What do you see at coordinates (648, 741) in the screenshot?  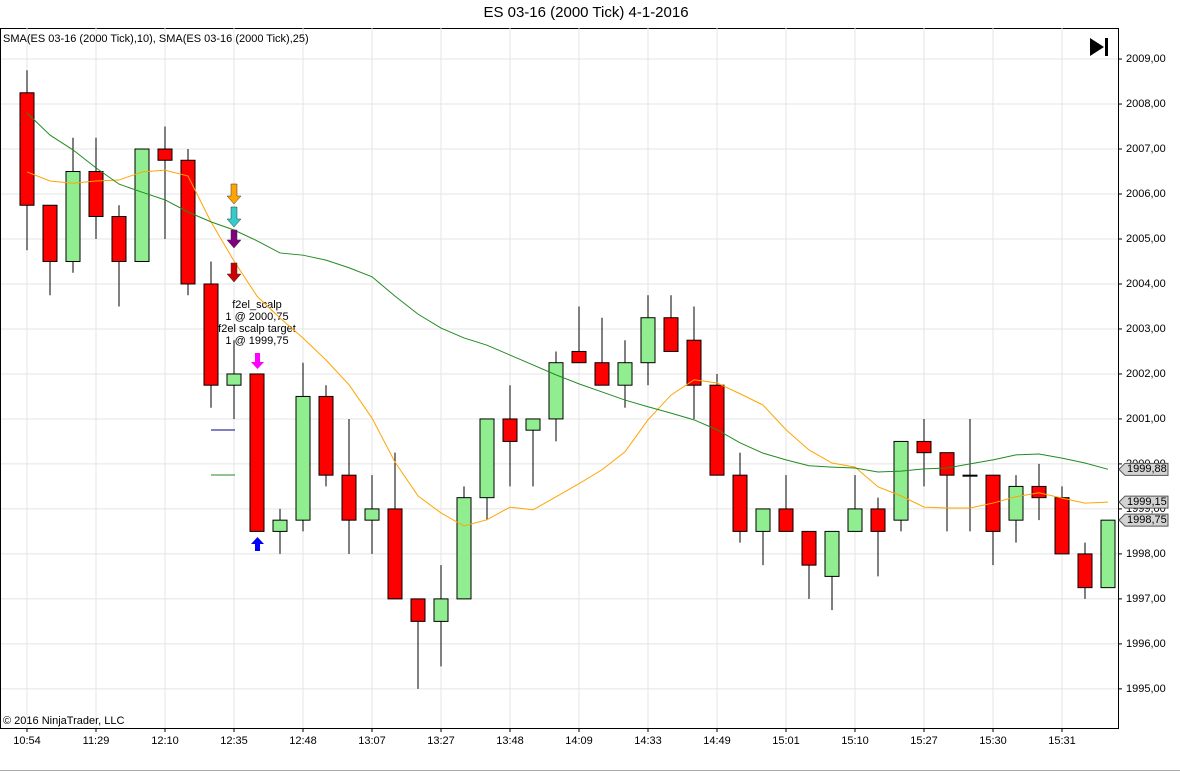 I see `x-tick-label: 14:33` at bounding box center [648, 741].